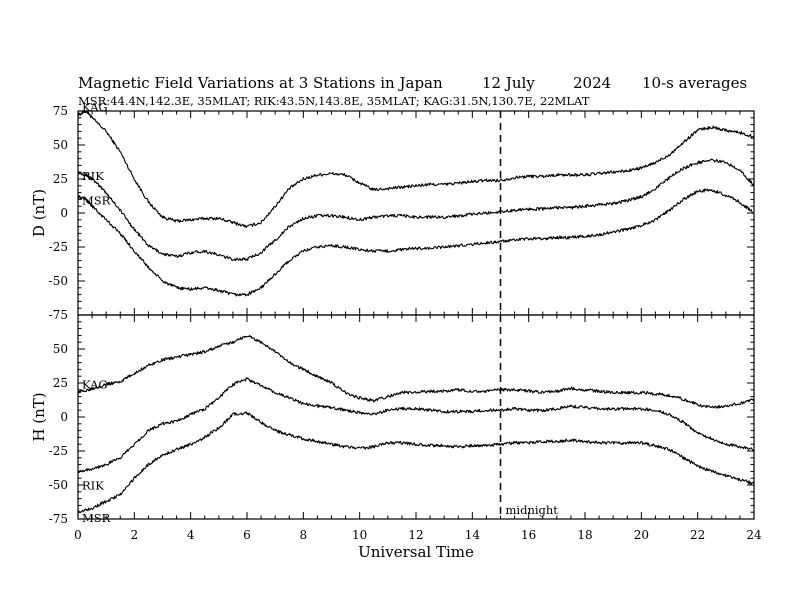 The width and height of the screenshot is (792, 612). What do you see at coordinates (247, 535) in the screenshot?
I see `x-tick-label: 6` at bounding box center [247, 535].